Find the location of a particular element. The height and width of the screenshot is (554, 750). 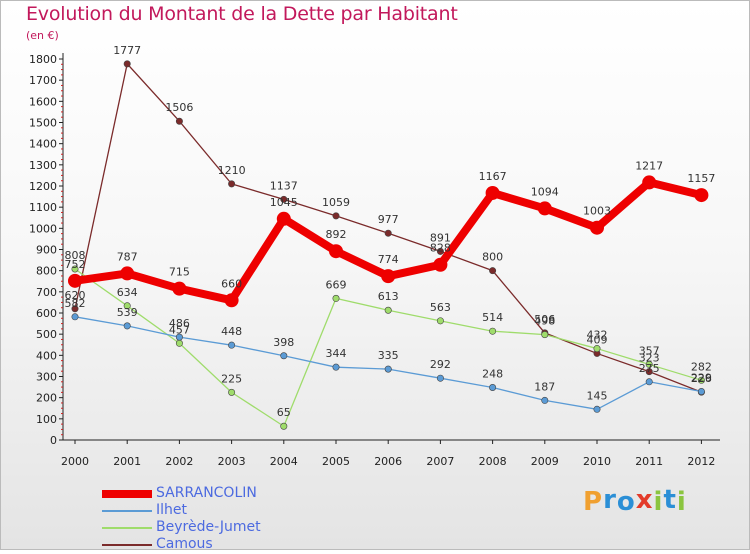

data-label: 498 is located at coordinates (544, 321).